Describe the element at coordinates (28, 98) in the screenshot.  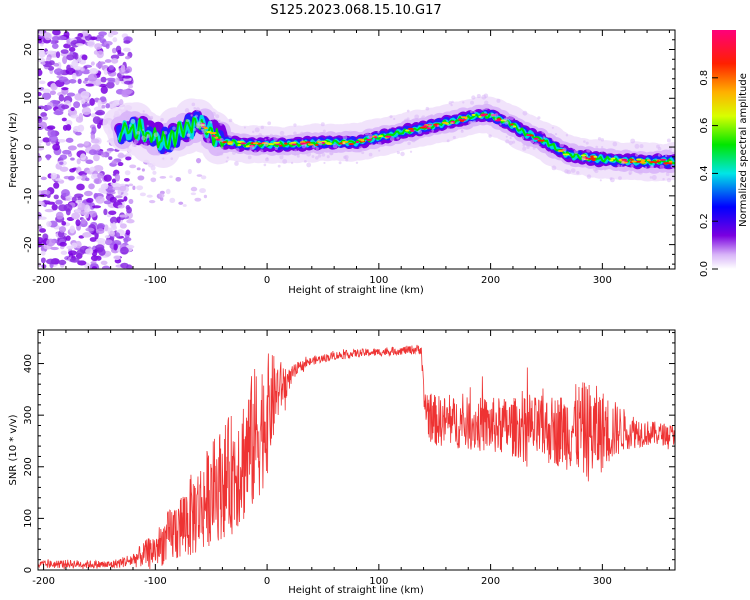
I see `y-tick-label: 10` at that location.